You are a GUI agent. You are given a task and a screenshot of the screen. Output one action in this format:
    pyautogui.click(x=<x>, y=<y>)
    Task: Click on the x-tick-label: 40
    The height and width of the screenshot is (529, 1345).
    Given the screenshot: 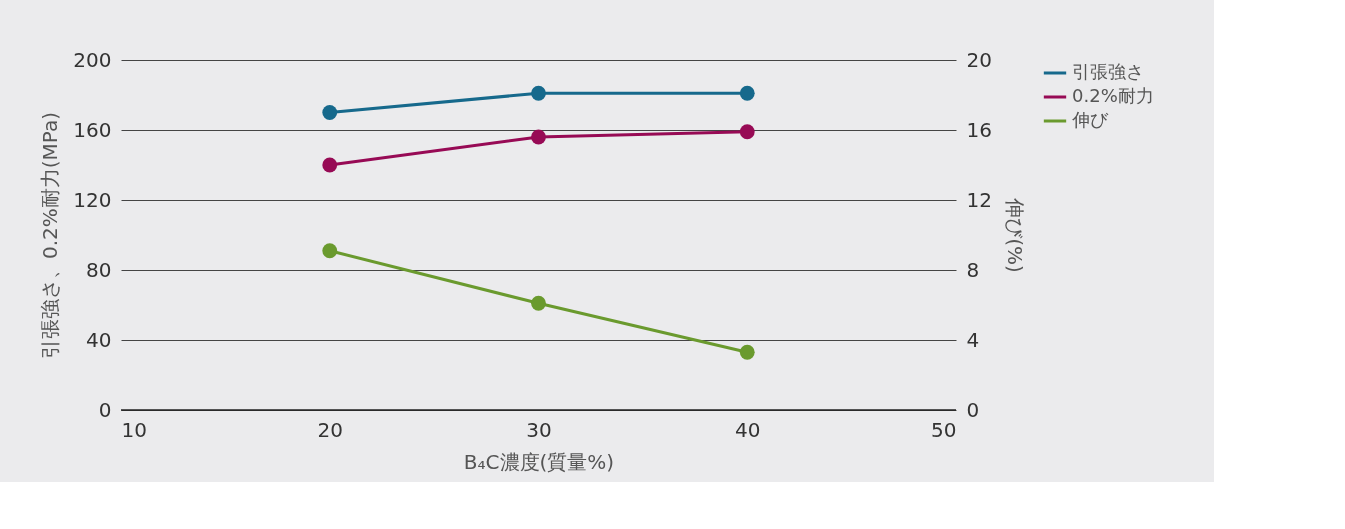 What is the action you would take?
    pyautogui.click(x=748, y=429)
    